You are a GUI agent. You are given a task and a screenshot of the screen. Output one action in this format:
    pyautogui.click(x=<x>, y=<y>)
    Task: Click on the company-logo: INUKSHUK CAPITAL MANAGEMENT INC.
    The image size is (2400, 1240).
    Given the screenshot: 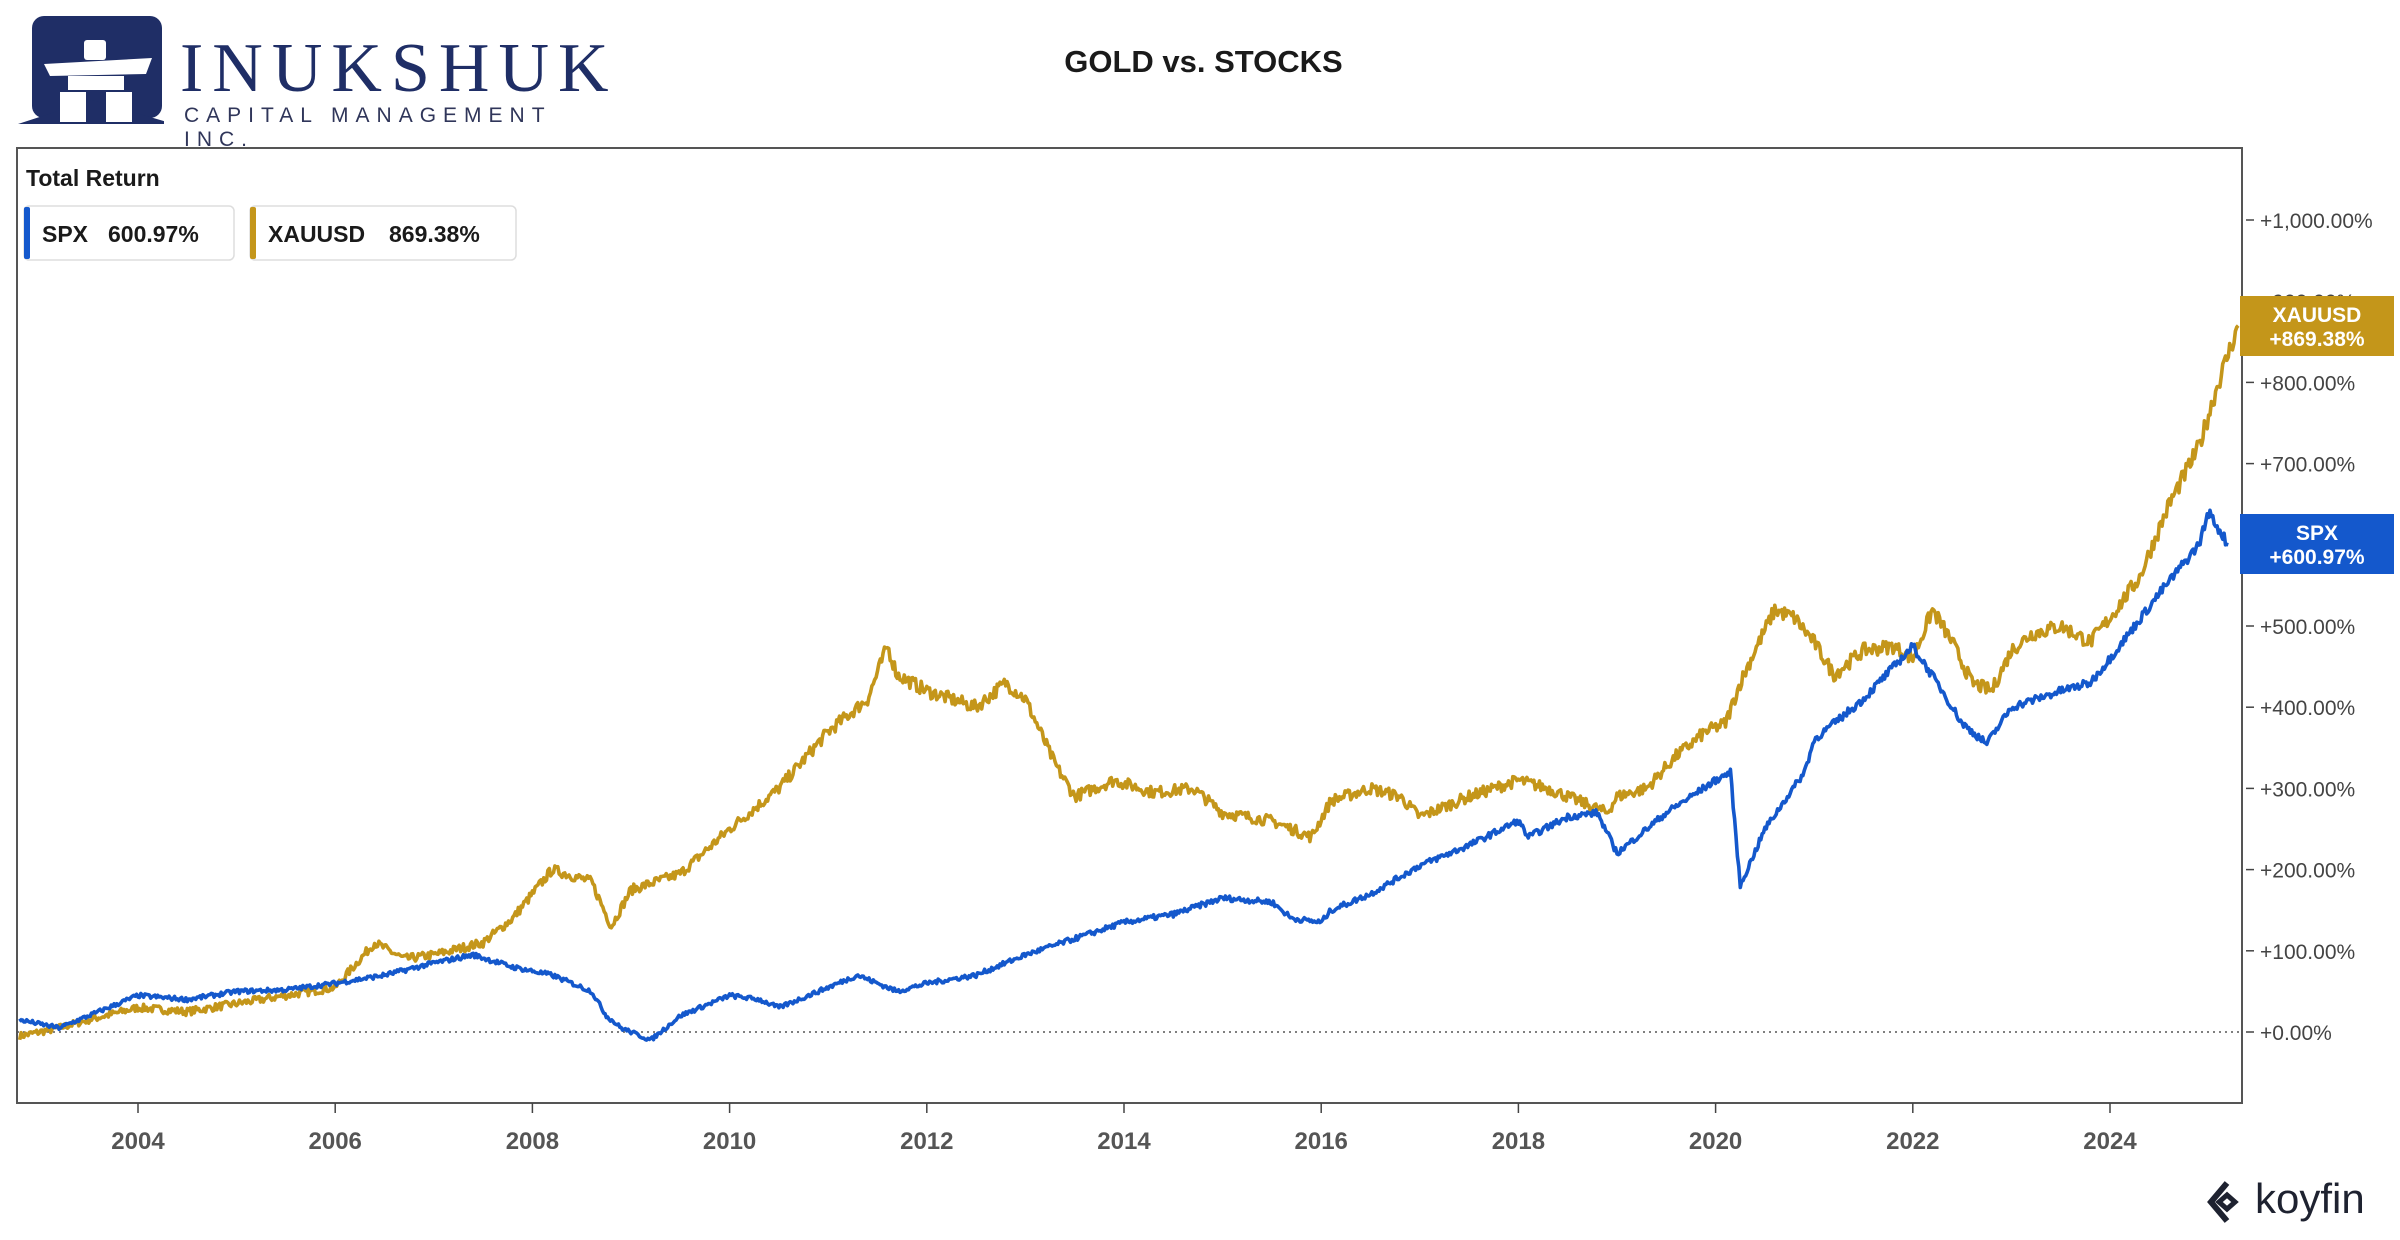 What is the action you would take?
    pyautogui.click(x=314, y=82)
    